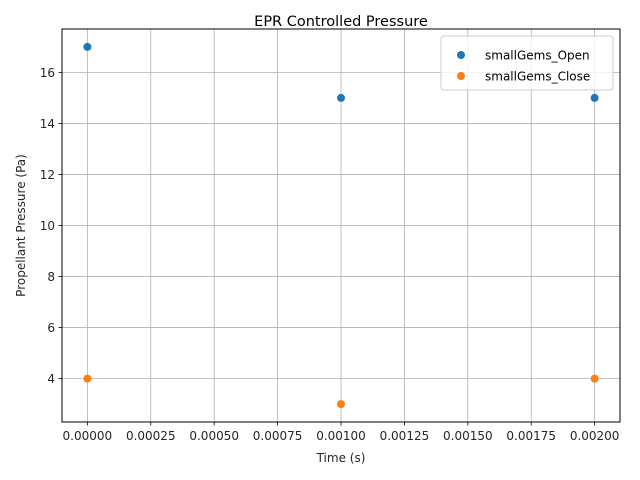  Describe the element at coordinates (341, 458) in the screenshot. I see `x-axis-label: Time (s)` at that location.